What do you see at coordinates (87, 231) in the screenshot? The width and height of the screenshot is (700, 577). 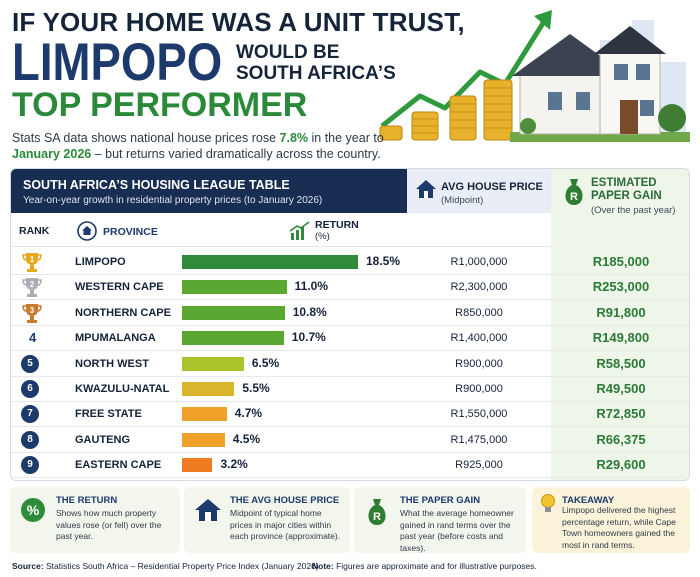 I see `location-house-icon` at bounding box center [87, 231].